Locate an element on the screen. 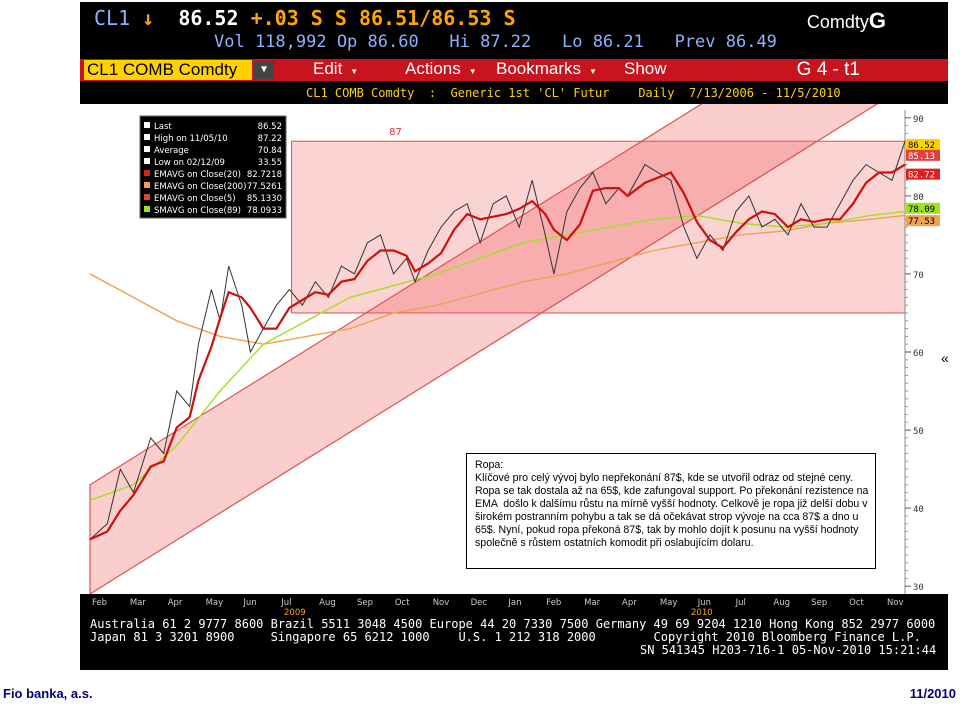  year-label: 2010 is located at coordinates (702, 612).